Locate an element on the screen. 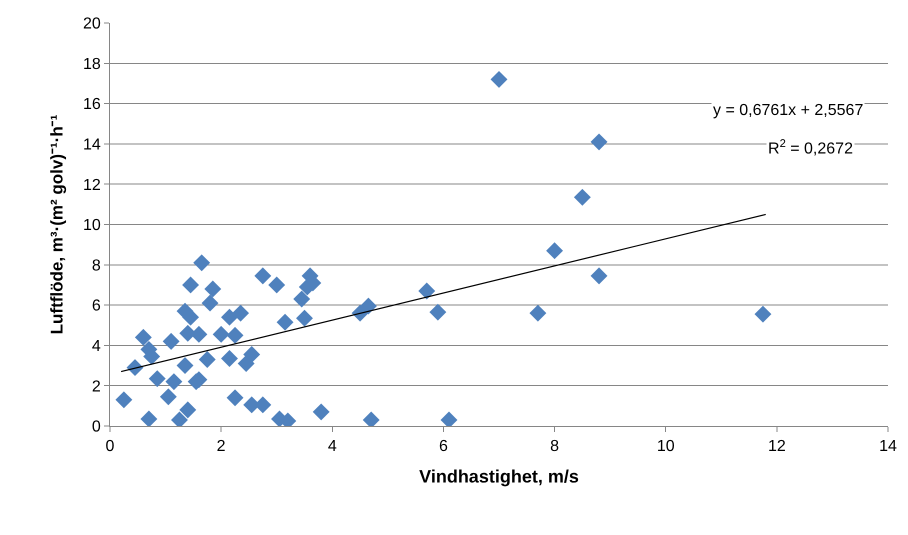  x-tick-label: 12 is located at coordinates (777, 447).